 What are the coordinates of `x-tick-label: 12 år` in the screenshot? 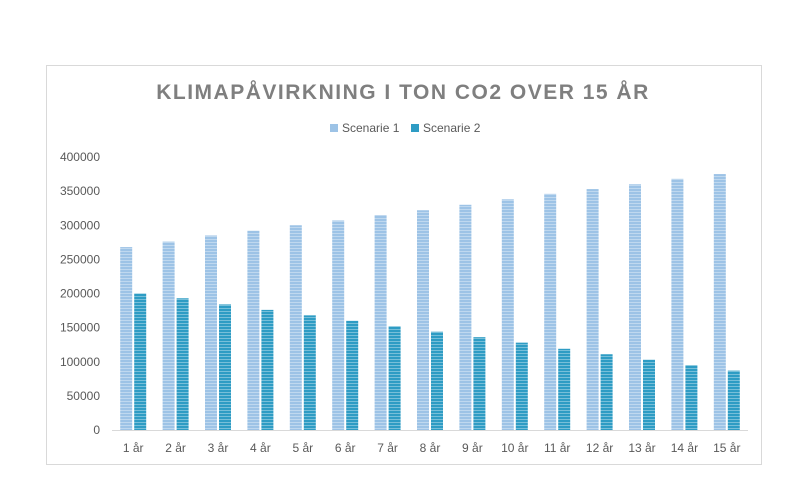 It's located at (599, 448).